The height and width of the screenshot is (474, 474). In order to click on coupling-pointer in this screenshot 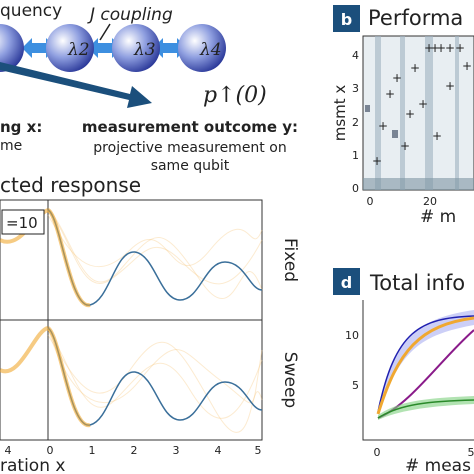, I will do `click(105, 32)`.